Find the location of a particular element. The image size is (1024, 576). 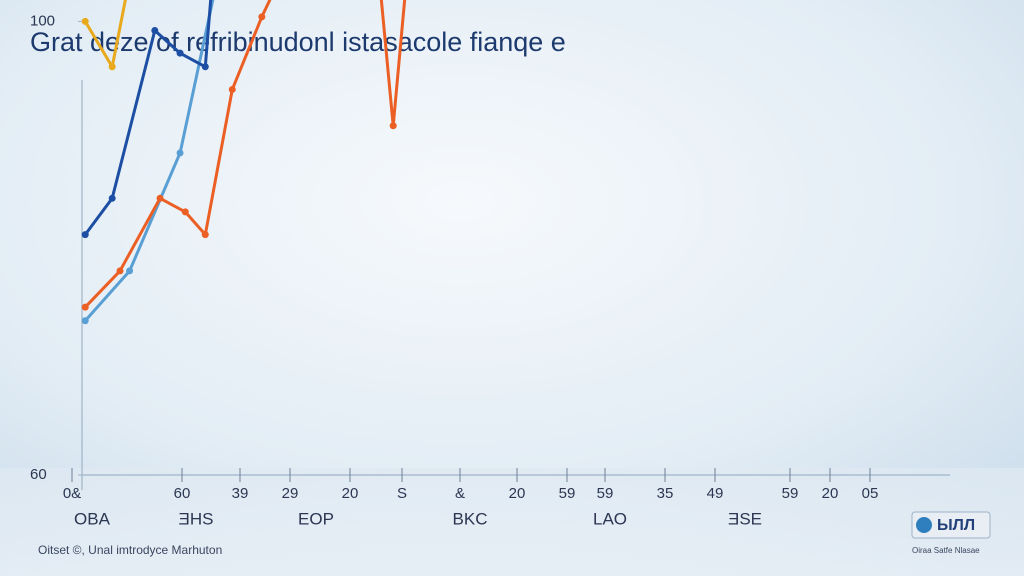

x-tick-label: & is located at coordinates (460, 493).